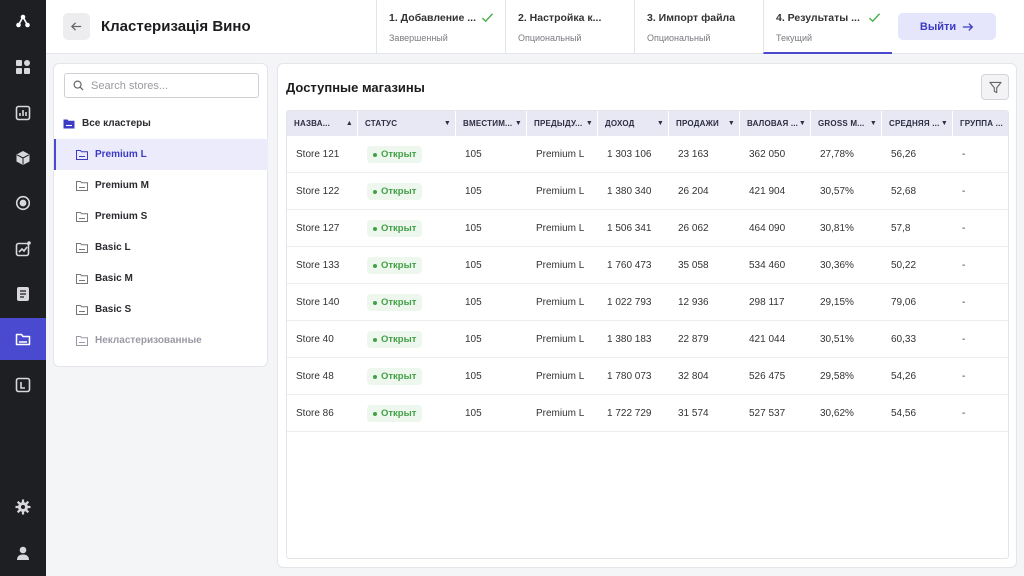 The height and width of the screenshot is (576, 1024). I want to click on arrow-right-icon, so click(968, 26).